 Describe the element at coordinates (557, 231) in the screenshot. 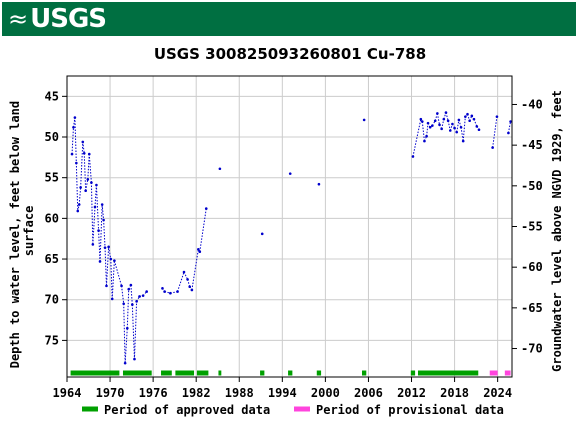

I see `y-axis-right-label: Groundwater level above NGVD 1929, feet` at that location.